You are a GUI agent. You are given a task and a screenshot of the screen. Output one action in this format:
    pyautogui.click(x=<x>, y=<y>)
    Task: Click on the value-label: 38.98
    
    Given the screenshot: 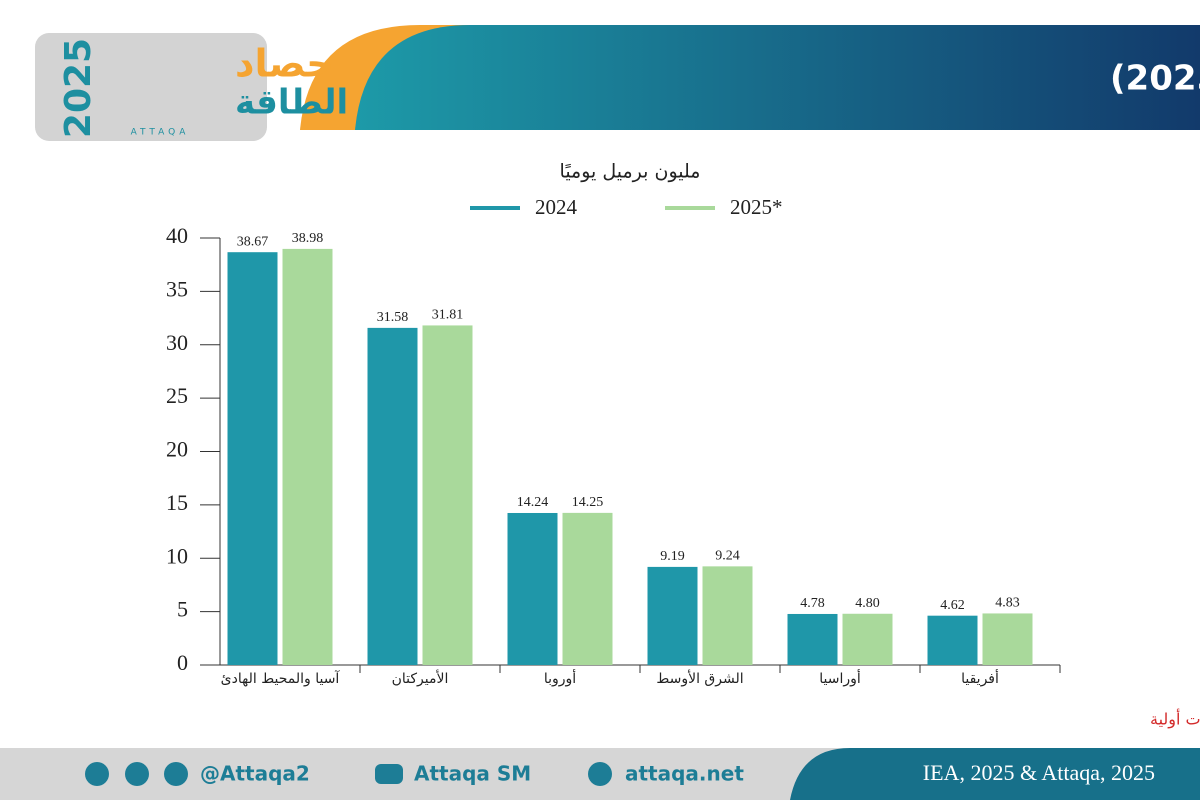 What is the action you would take?
    pyautogui.click(x=308, y=238)
    